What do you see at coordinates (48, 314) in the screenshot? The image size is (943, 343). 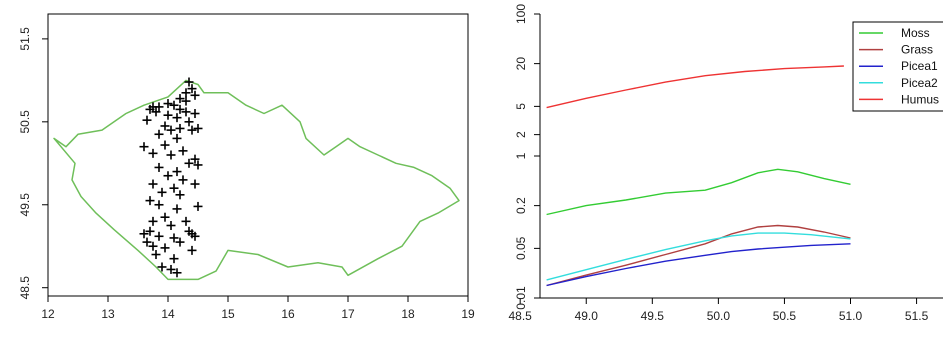 I see `x-tick-label: 12` at bounding box center [48, 314].